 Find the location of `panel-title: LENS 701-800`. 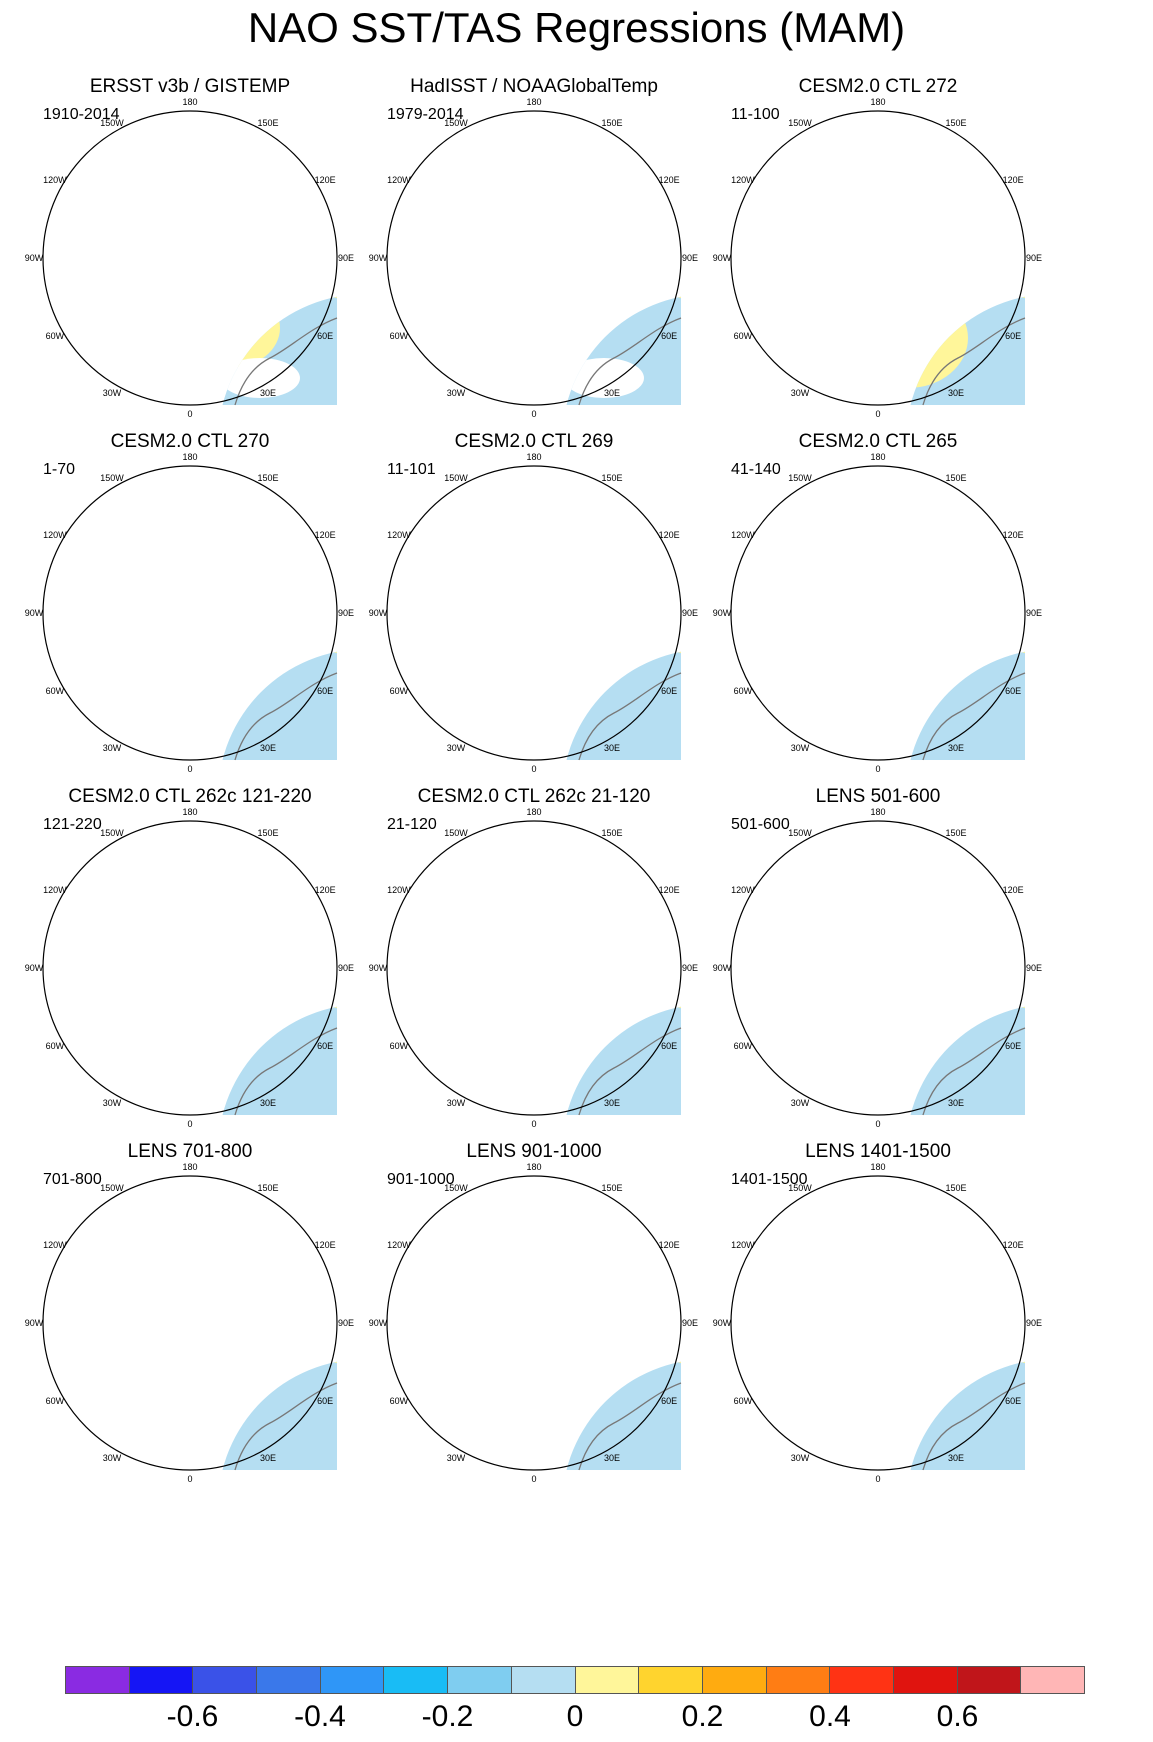

panel-title: LENS 701-800 is located at coordinates (190, 1151).